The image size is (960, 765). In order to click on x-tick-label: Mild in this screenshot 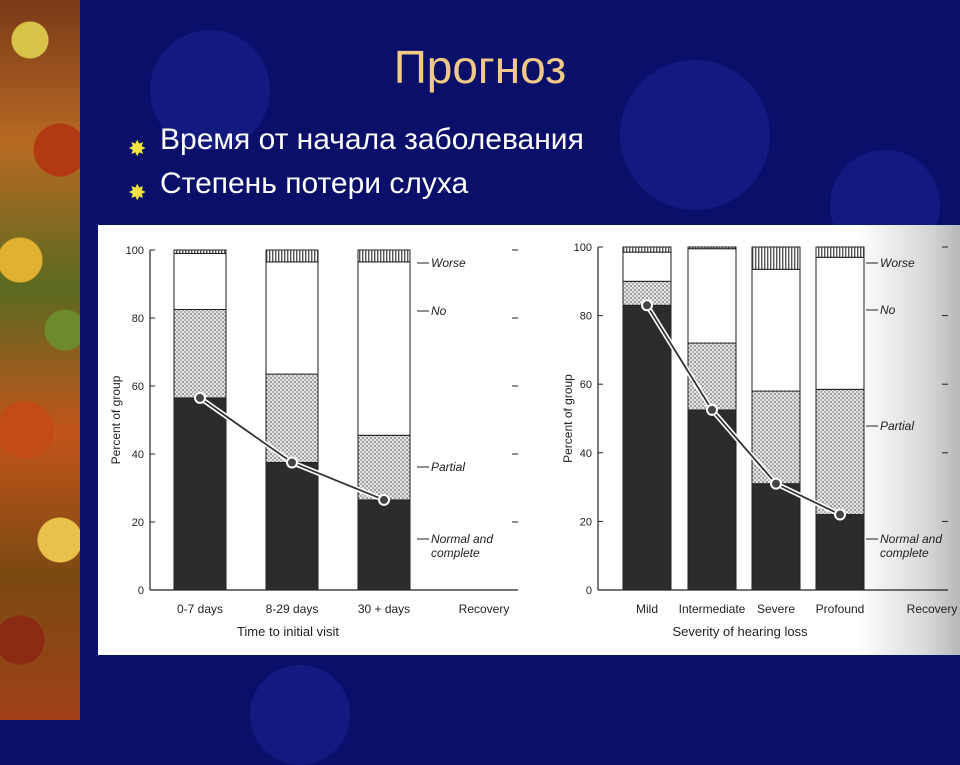, I will do `click(647, 609)`.